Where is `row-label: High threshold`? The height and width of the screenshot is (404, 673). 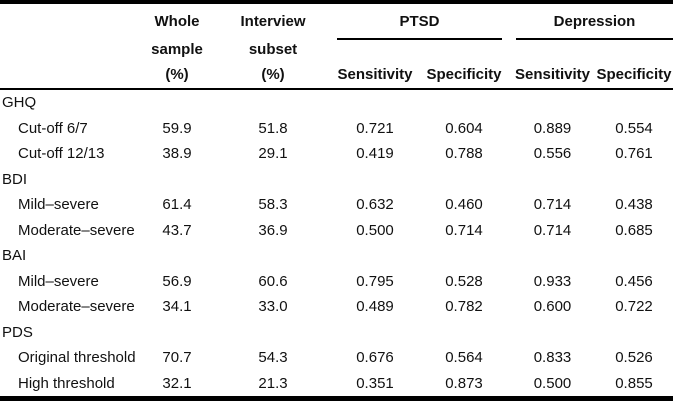 row-label: High threshold is located at coordinates (66, 383).